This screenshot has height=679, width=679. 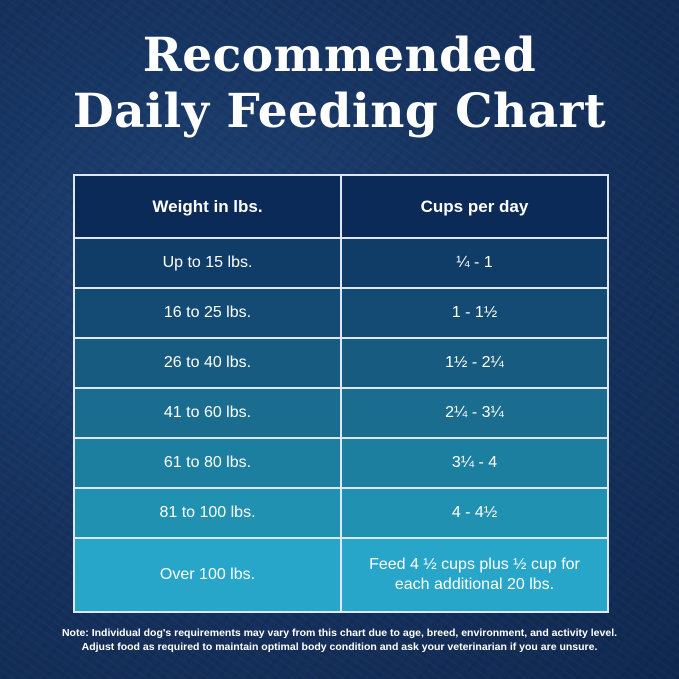 What do you see at coordinates (474, 413) in the screenshot?
I see `cups-cell: 2¼ - 3¼` at bounding box center [474, 413].